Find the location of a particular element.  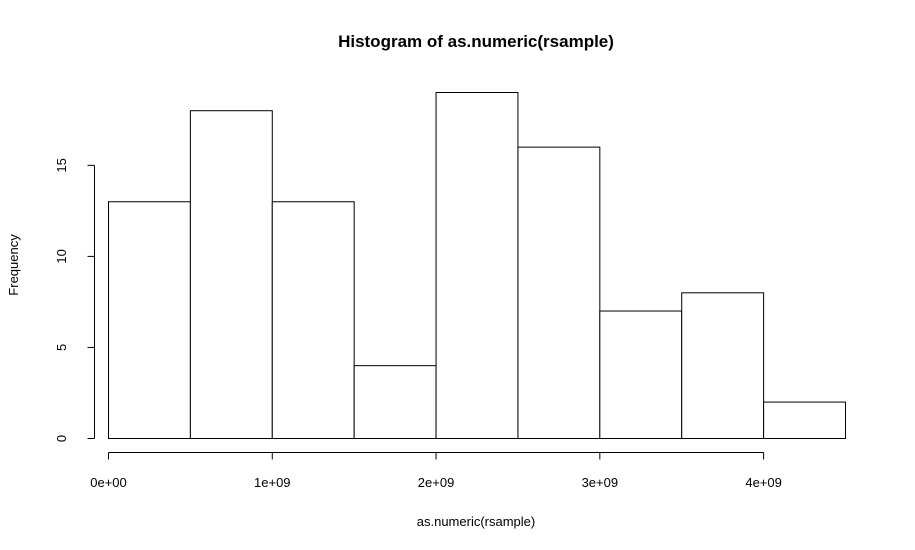

chart-title: Histogram of as.numeric(rsample) is located at coordinates (476, 41).